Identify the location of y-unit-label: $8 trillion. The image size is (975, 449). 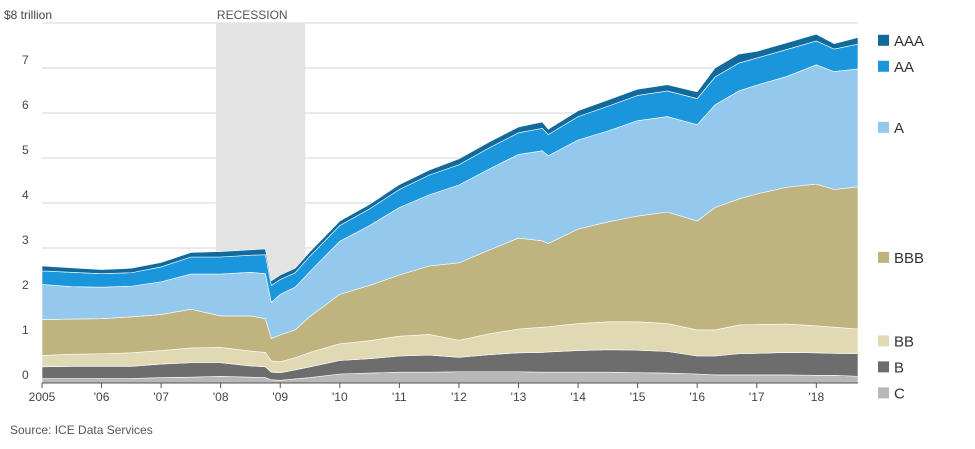
(28, 15).